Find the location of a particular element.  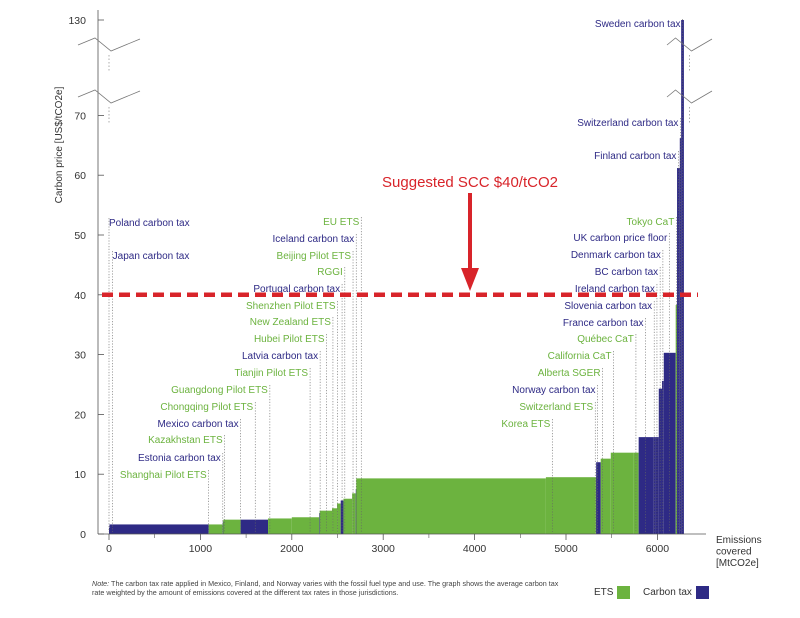

y-tick-label-30: 30 is located at coordinates (80, 356).